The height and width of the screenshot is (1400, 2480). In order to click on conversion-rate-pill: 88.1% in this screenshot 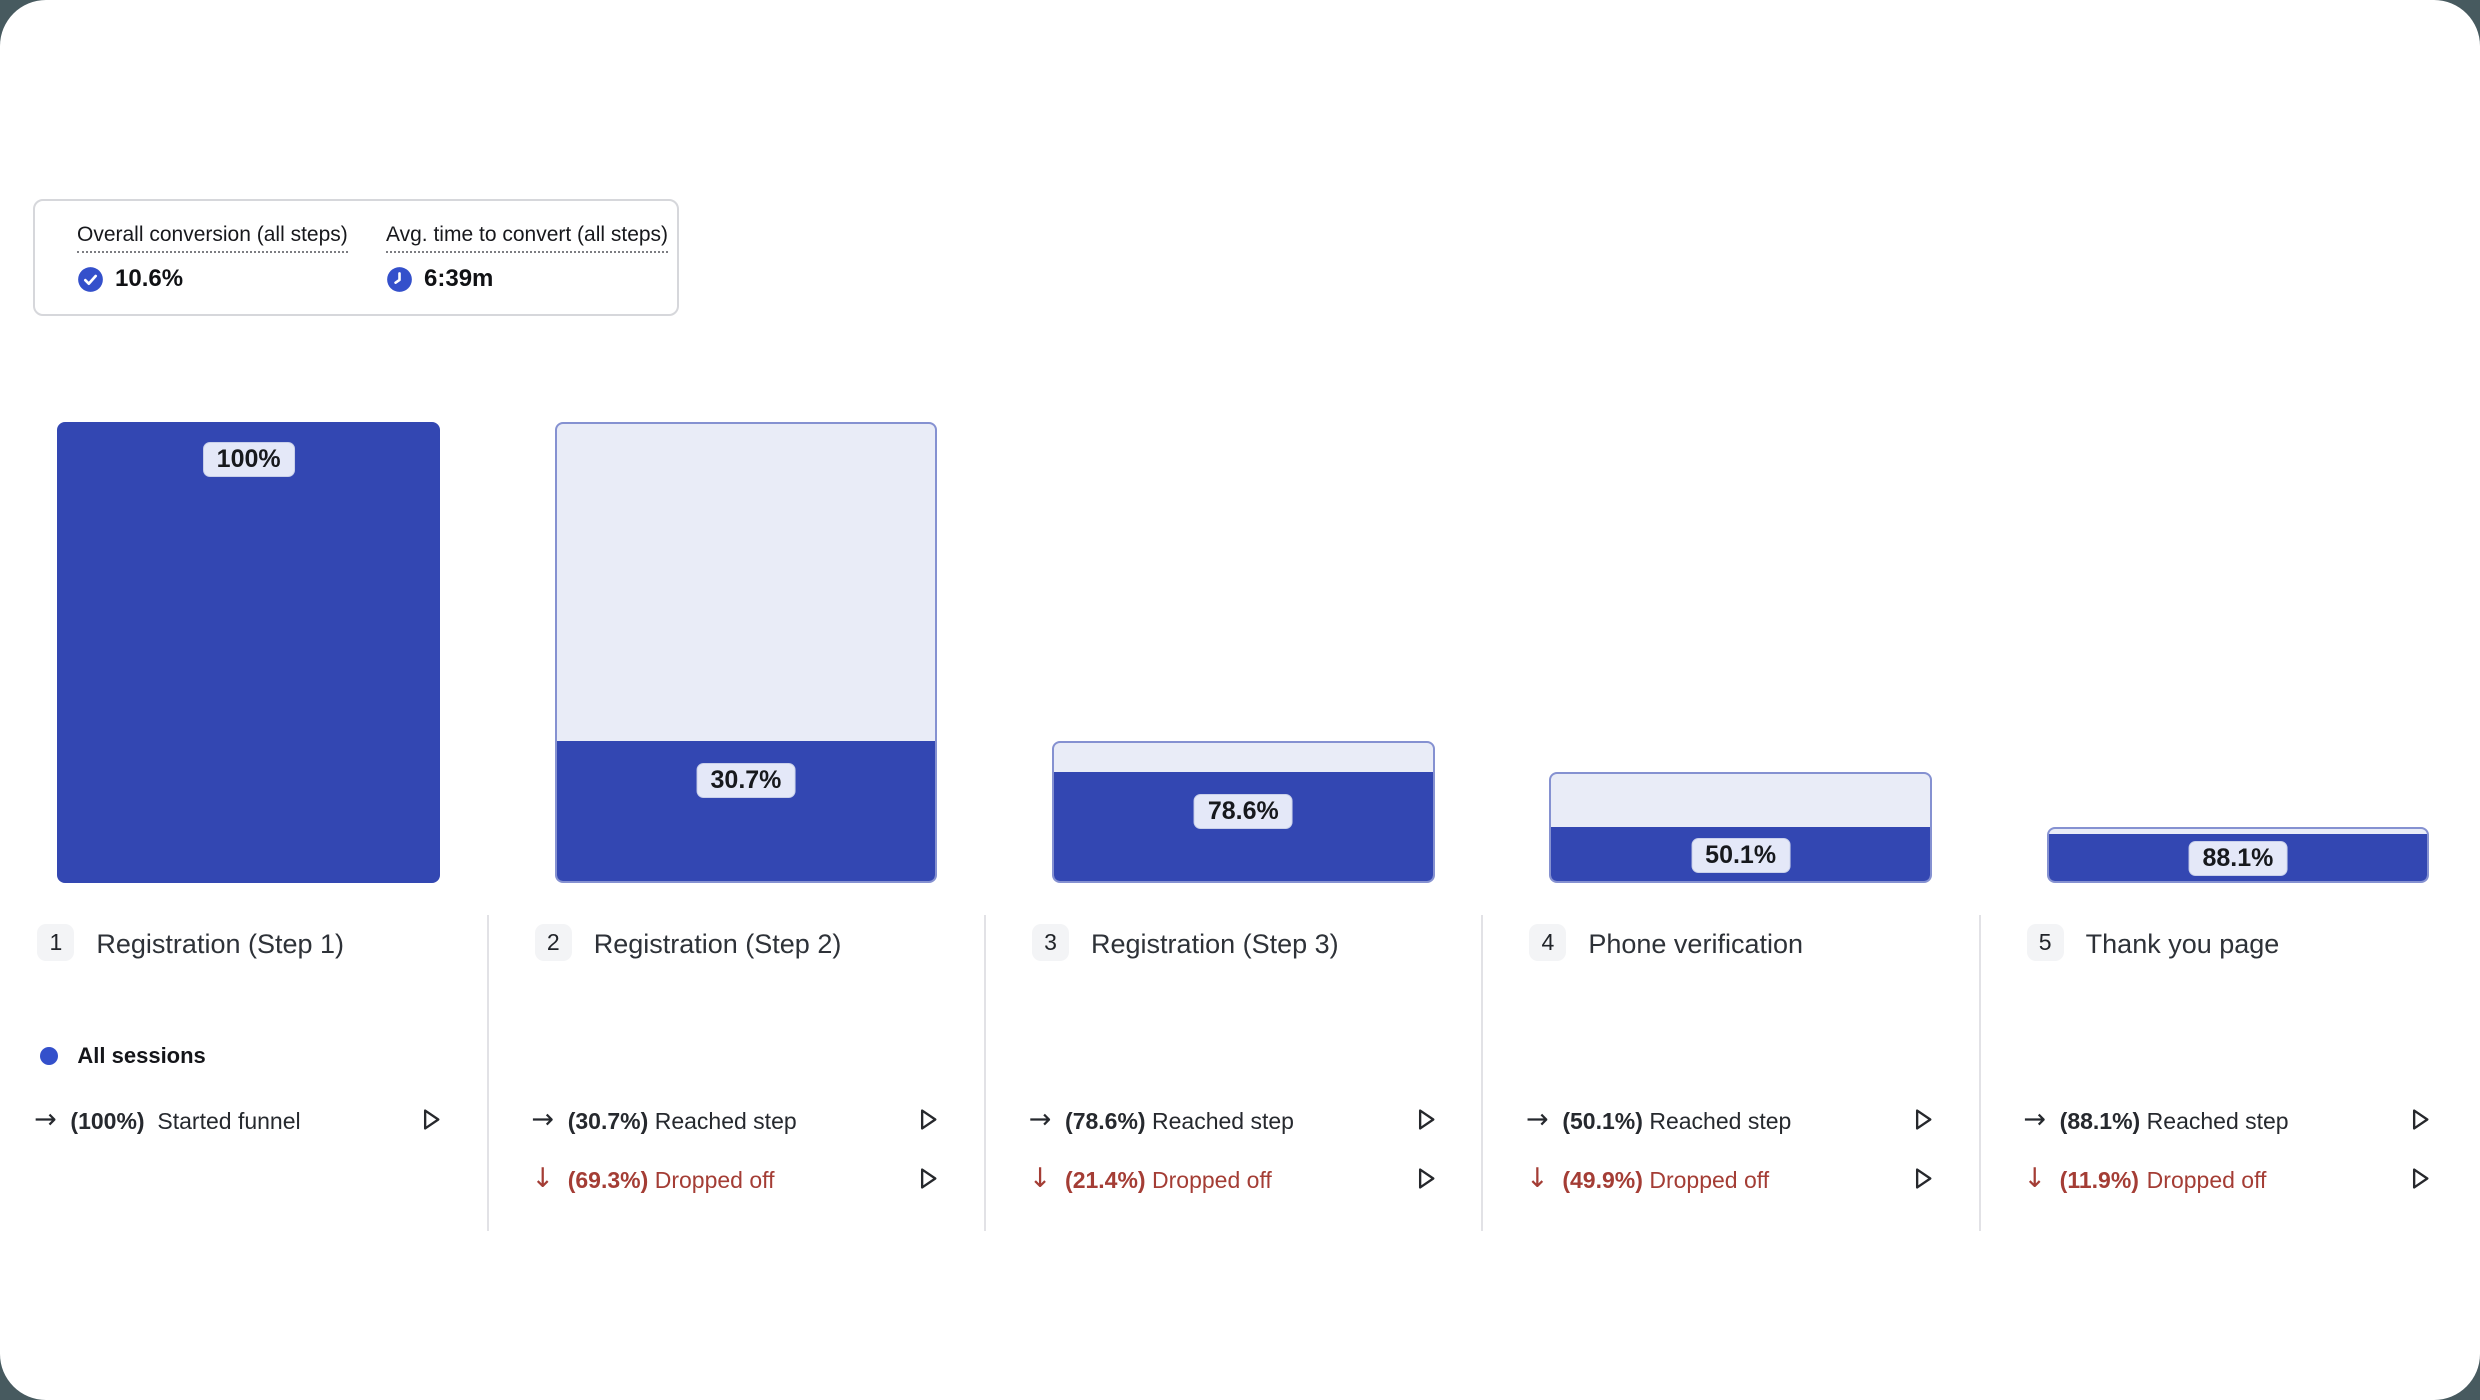, I will do `click(2238, 859)`.